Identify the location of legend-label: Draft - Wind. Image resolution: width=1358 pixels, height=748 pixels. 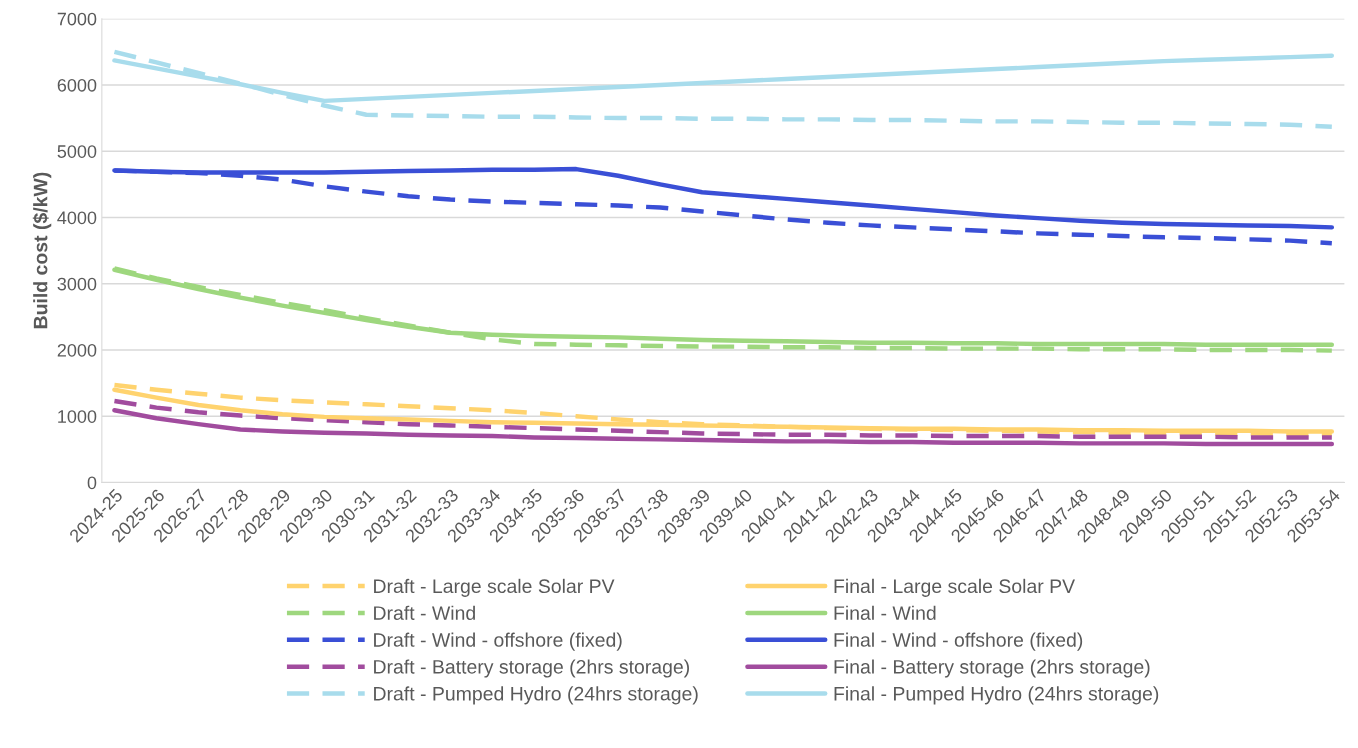
(424, 612).